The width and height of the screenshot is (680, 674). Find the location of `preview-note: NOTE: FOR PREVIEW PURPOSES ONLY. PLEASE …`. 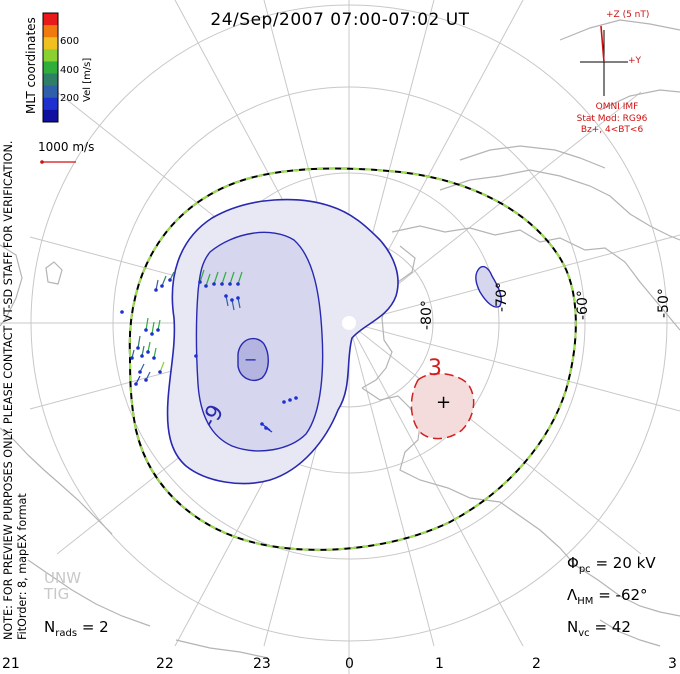

preview-note: NOTE: FOR PREVIEW PURPOSES ONLY. PLEASE … is located at coordinates (8, 390).